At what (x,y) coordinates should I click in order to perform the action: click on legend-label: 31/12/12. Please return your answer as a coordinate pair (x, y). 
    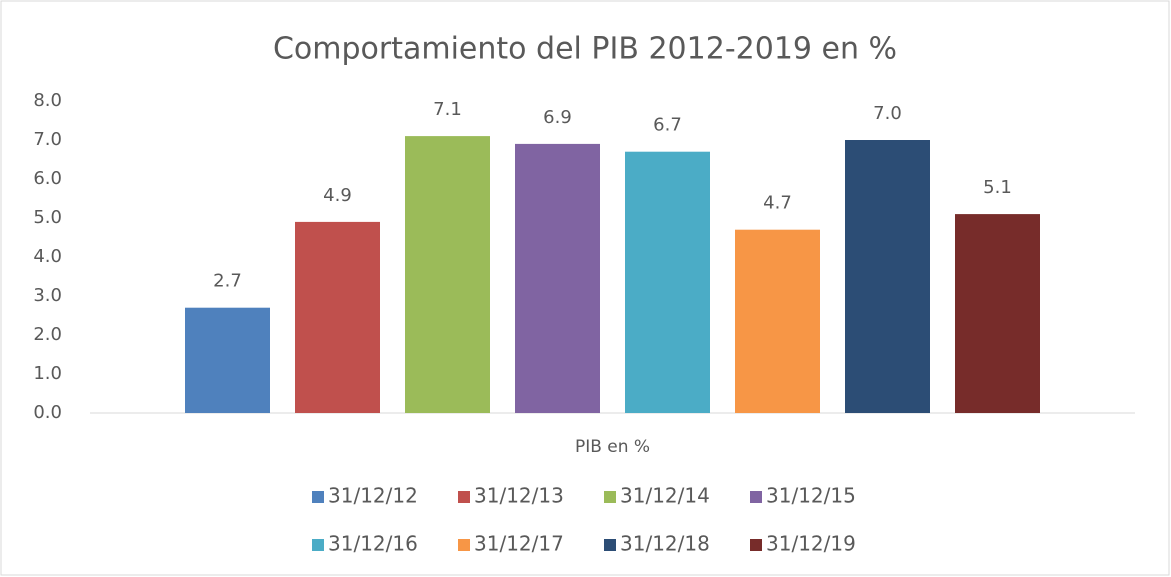
    Looking at the image, I should click on (373, 496).